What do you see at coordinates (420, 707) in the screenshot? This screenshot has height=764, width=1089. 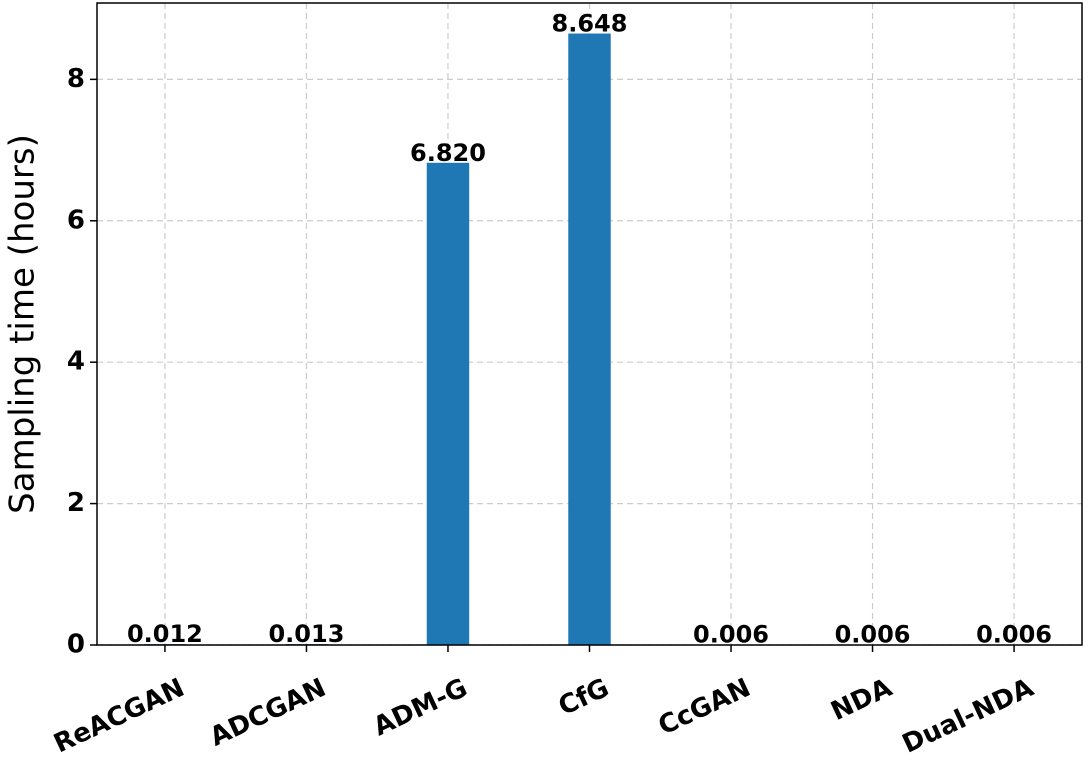 I see `x-tick-label: ADM-G` at bounding box center [420, 707].